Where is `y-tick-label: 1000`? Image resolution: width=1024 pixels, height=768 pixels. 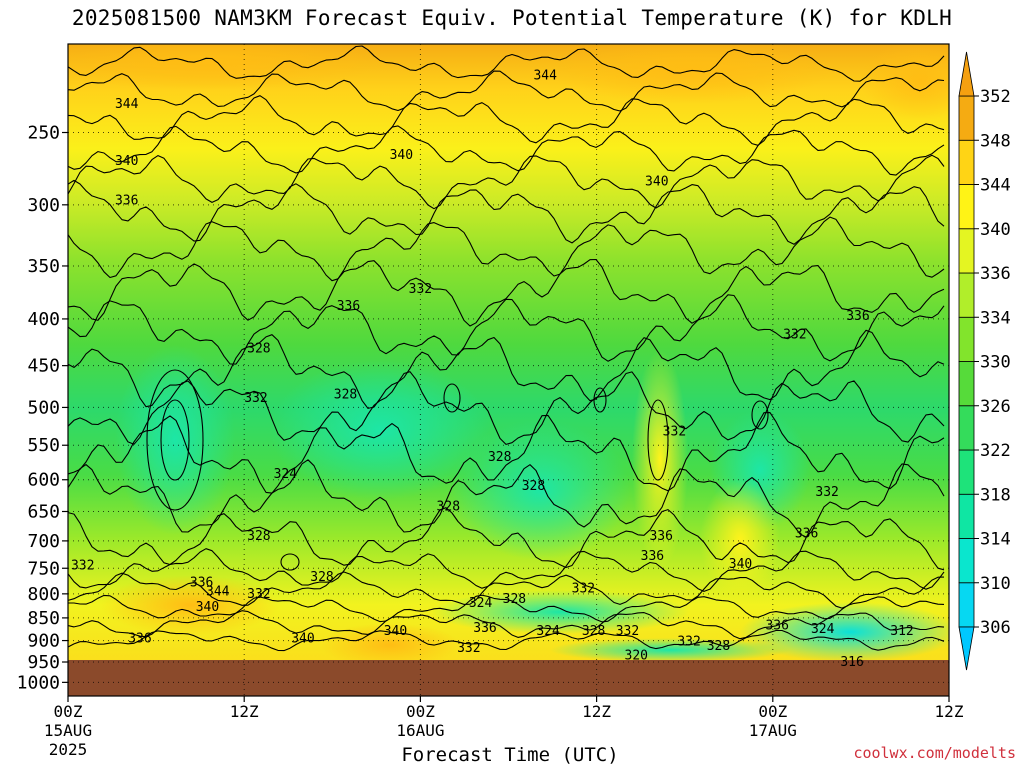 y-tick-label: 1000 is located at coordinates (38, 682).